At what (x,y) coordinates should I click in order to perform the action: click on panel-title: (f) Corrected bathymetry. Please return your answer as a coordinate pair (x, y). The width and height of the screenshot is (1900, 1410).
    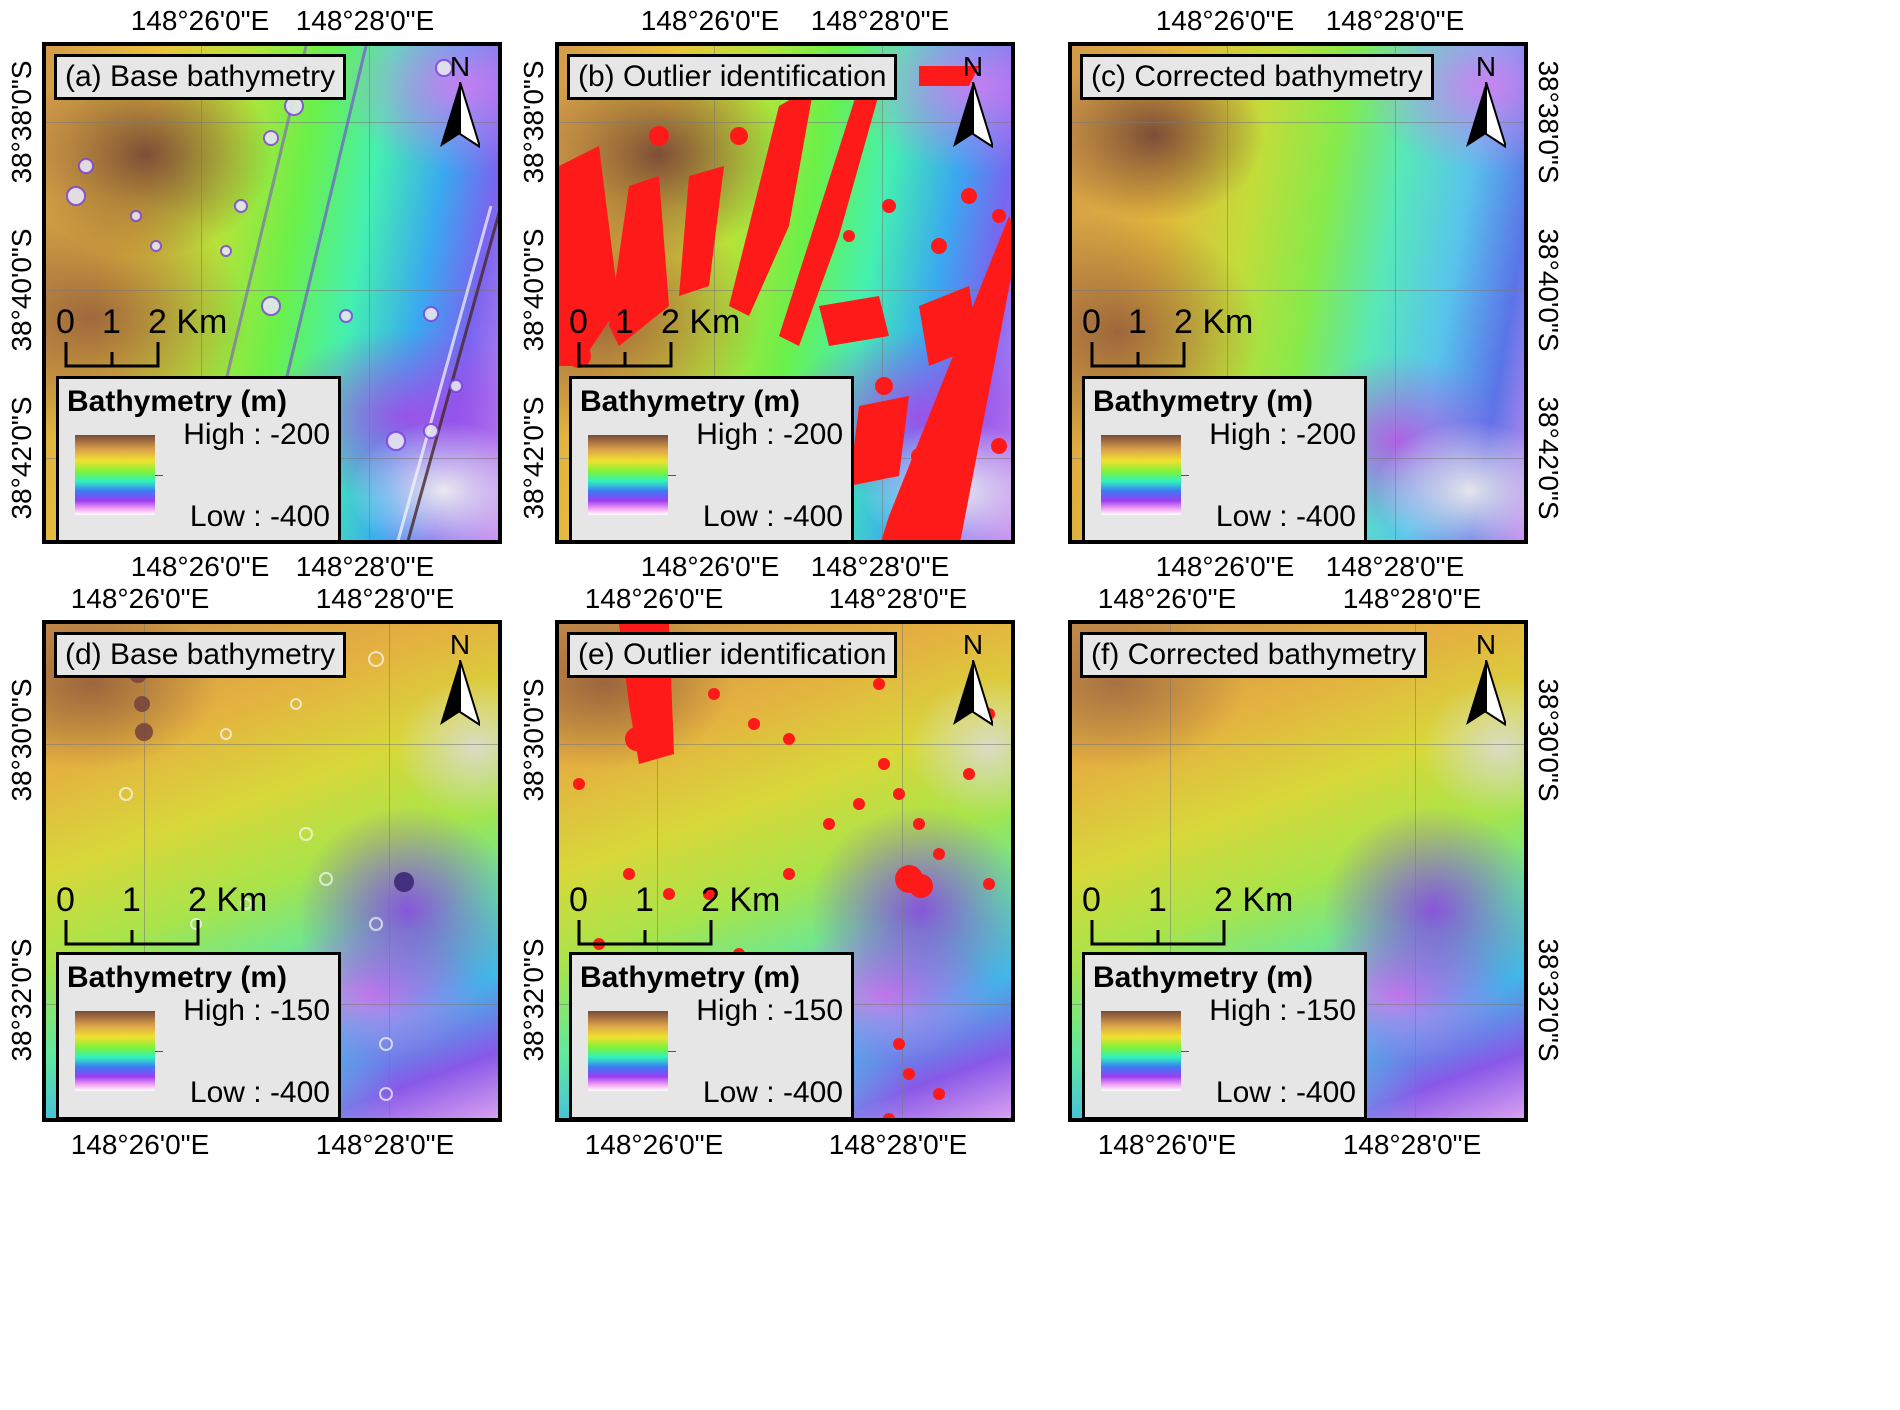
    Looking at the image, I should click on (1254, 655).